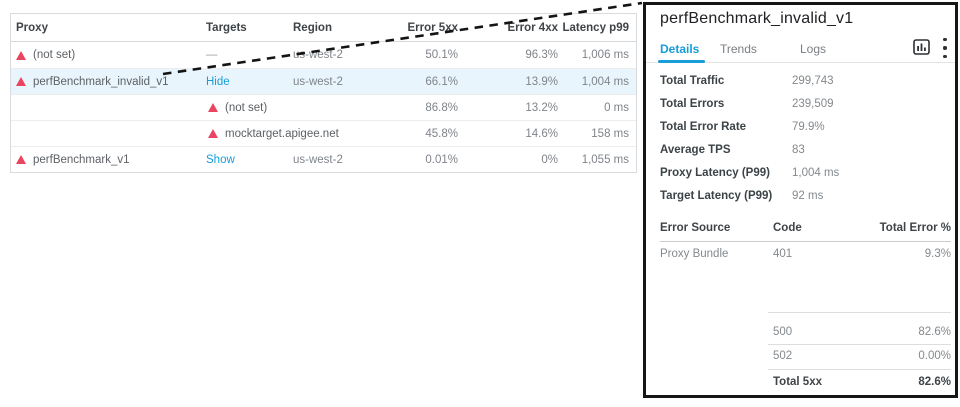  I want to click on error-4xx-value: 96.3%, so click(541, 55).